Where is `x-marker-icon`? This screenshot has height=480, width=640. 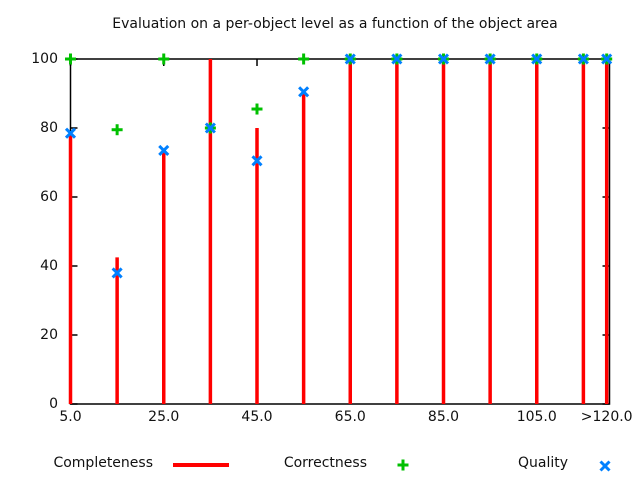
x-marker-icon is located at coordinates (605, 466).